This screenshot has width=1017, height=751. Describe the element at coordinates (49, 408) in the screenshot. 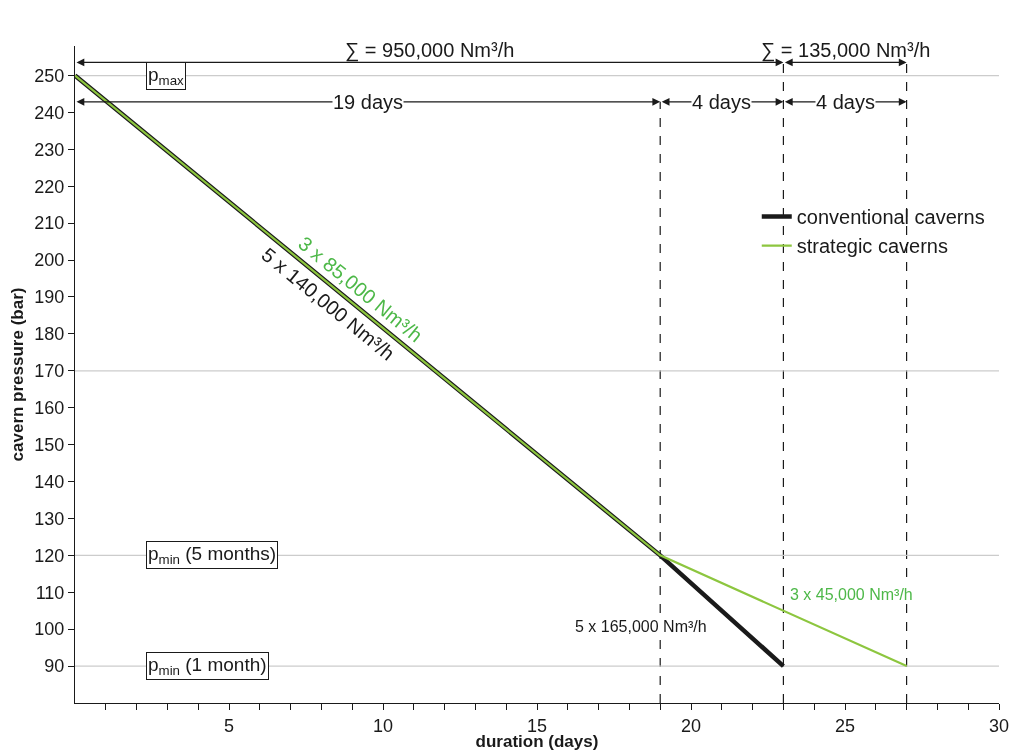

I see `y-tick-label: 160` at that location.